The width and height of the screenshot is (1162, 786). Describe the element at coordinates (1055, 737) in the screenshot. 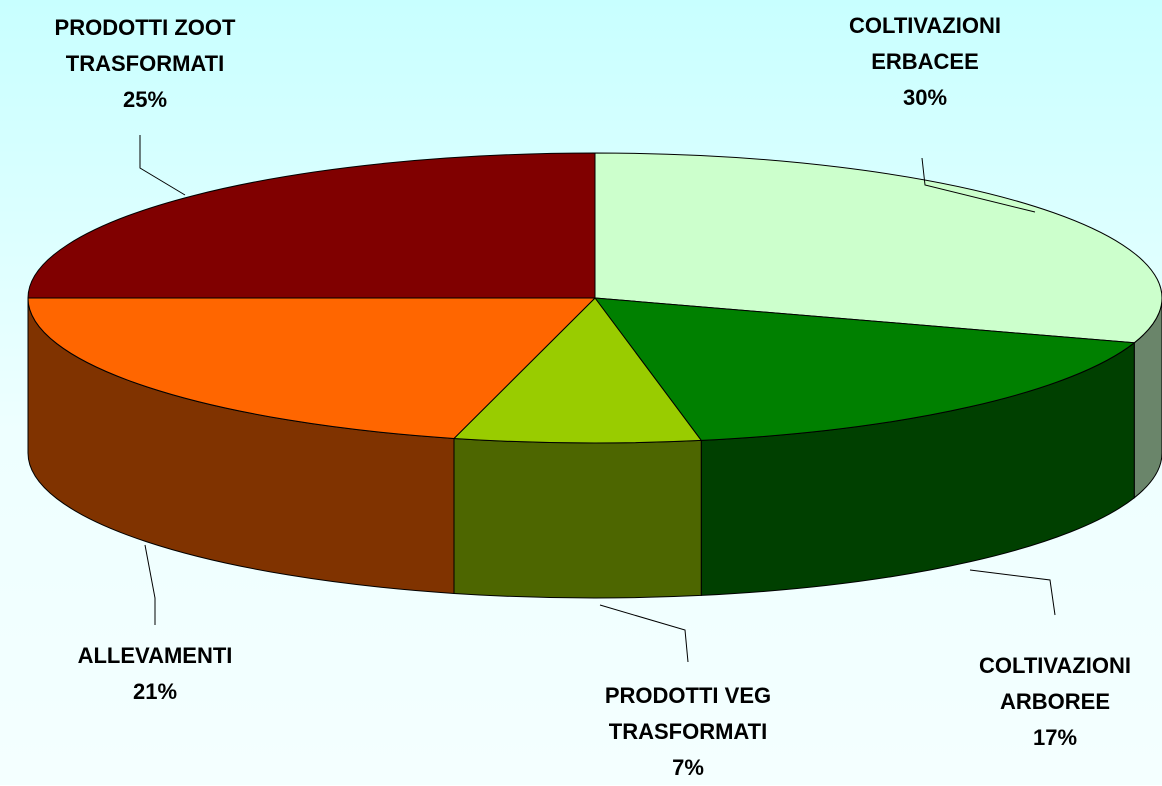

I see `value-label: 17%` at that location.